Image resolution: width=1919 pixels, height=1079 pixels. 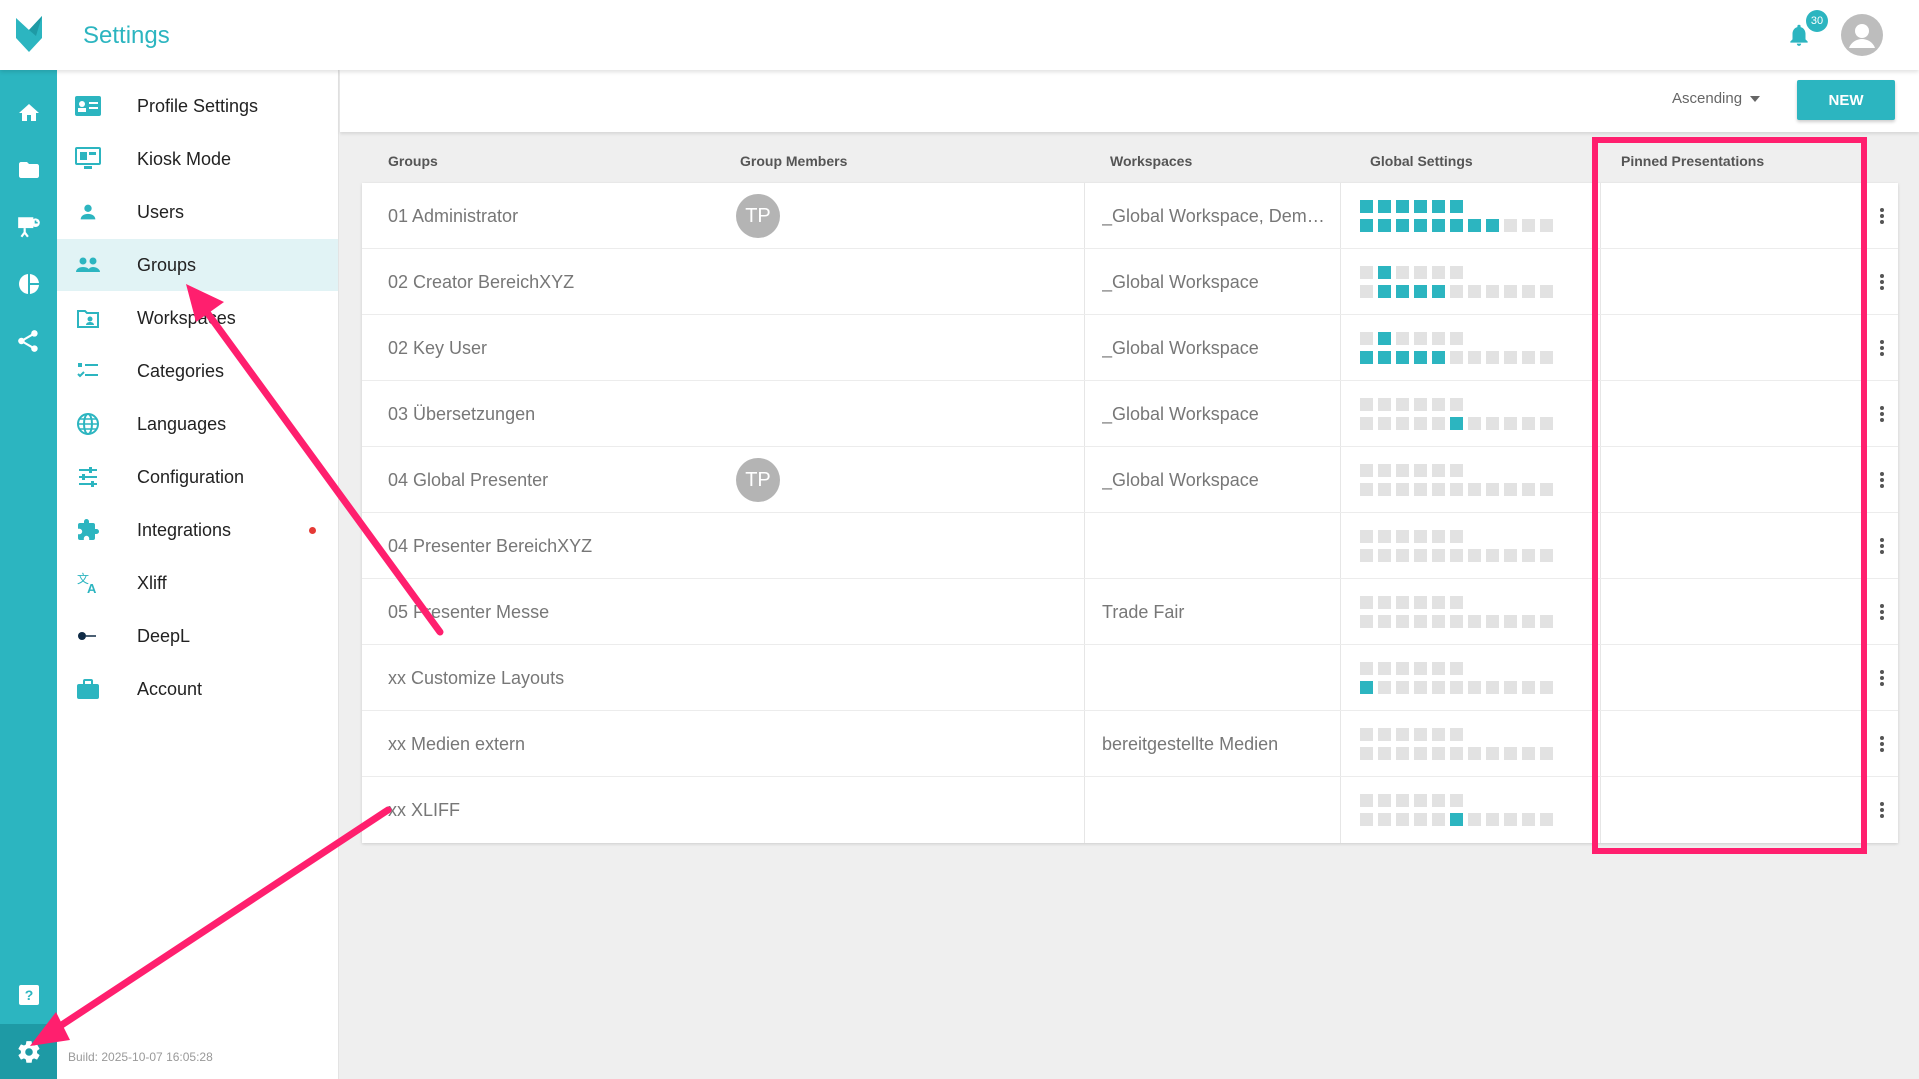 What do you see at coordinates (88, 530) in the screenshot?
I see `puzzle-icon` at bounding box center [88, 530].